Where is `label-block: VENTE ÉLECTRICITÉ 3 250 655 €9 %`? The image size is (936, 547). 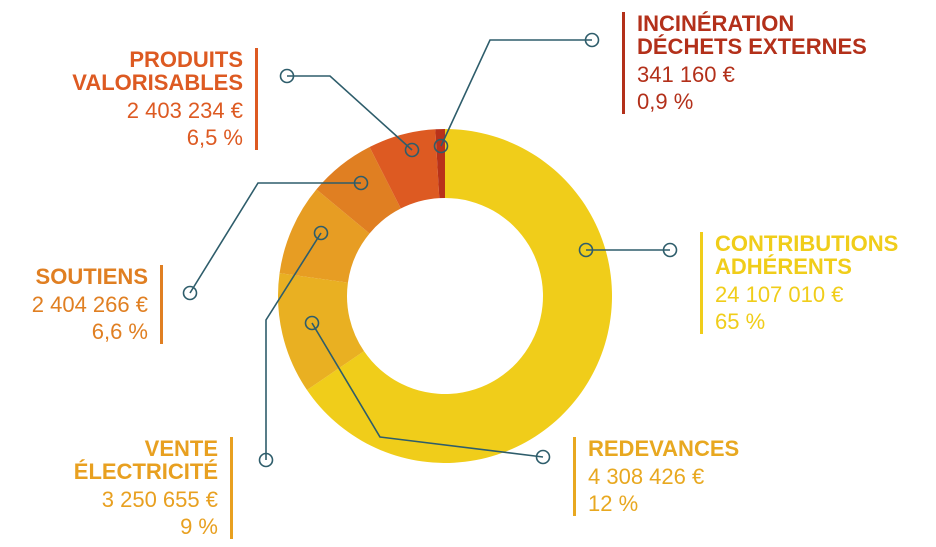 label-block: VENTE ÉLECTRICITÉ 3 250 655 €9 % is located at coordinates (153, 488).